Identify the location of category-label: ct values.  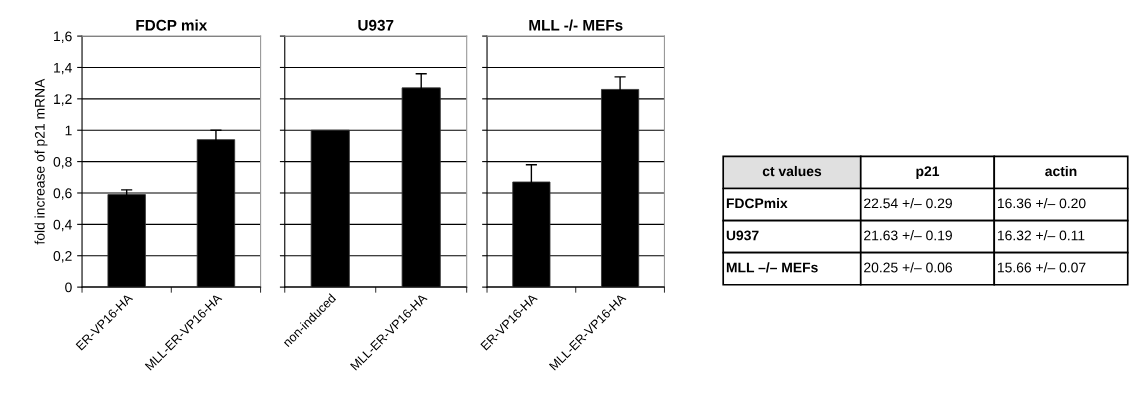
(792, 171).